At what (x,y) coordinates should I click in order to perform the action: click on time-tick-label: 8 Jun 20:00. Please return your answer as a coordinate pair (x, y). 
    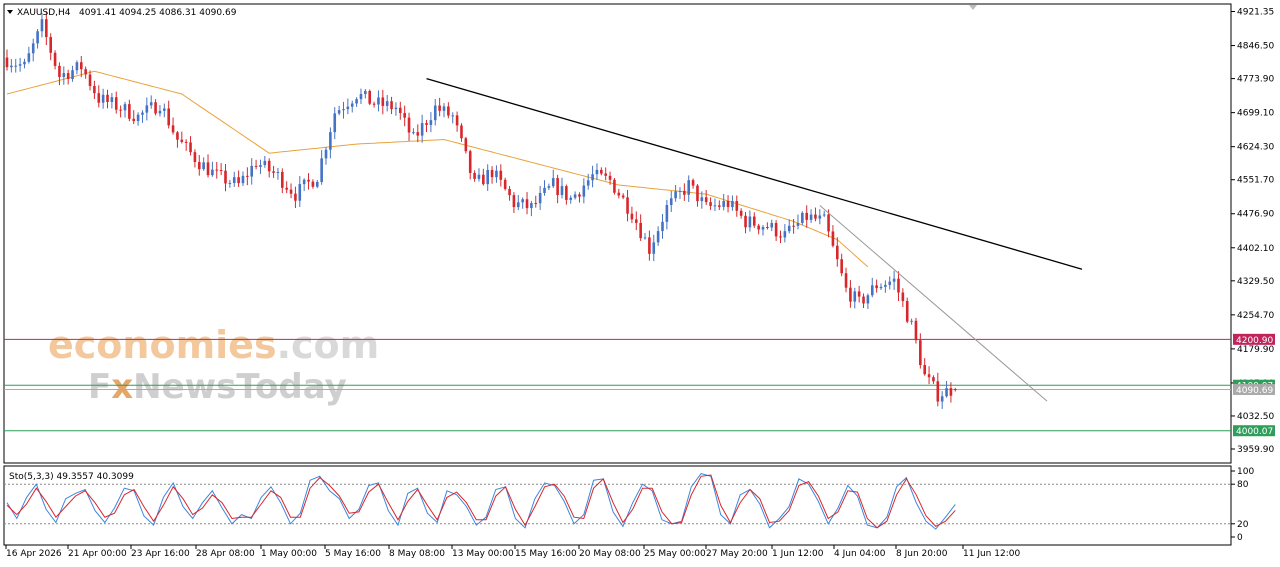
    Looking at the image, I should click on (922, 554).